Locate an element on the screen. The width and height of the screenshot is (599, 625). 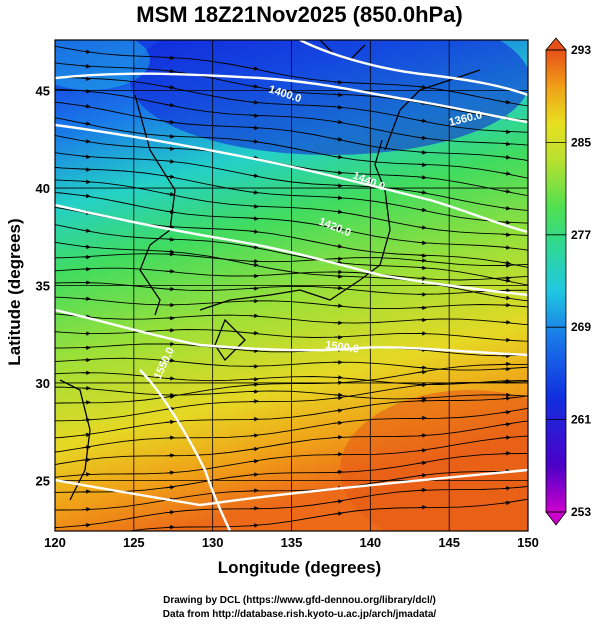
y-tick-label: 25 is located at coordinates (43, 480).